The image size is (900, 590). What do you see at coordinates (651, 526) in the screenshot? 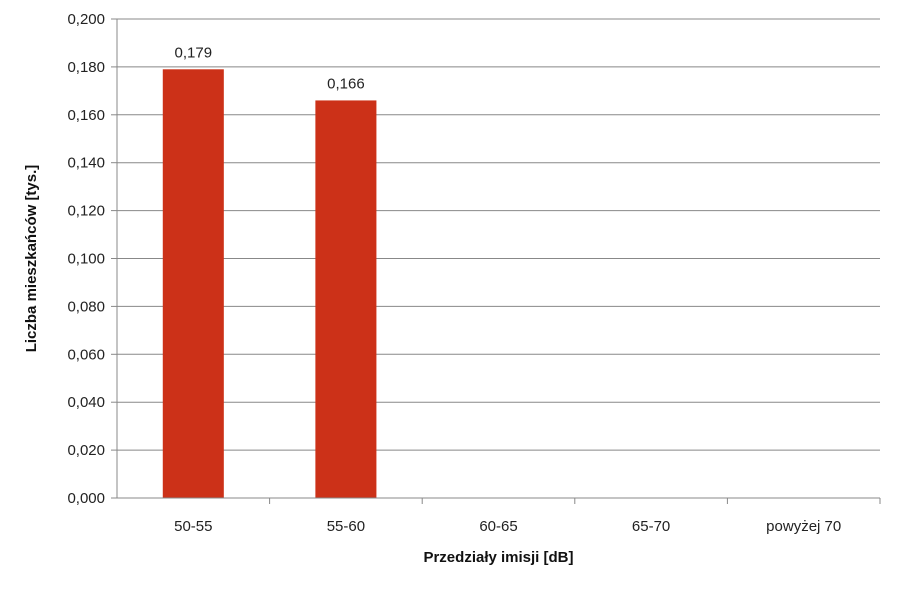
I see `x-tick-label: 65-70` at bounding box center [651, 526].